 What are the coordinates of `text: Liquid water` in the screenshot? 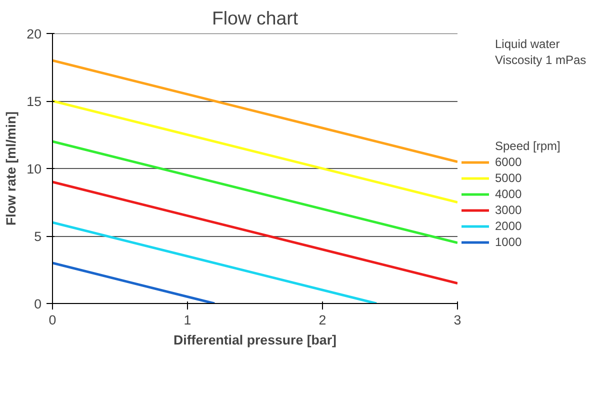 It's located at (527, 44).